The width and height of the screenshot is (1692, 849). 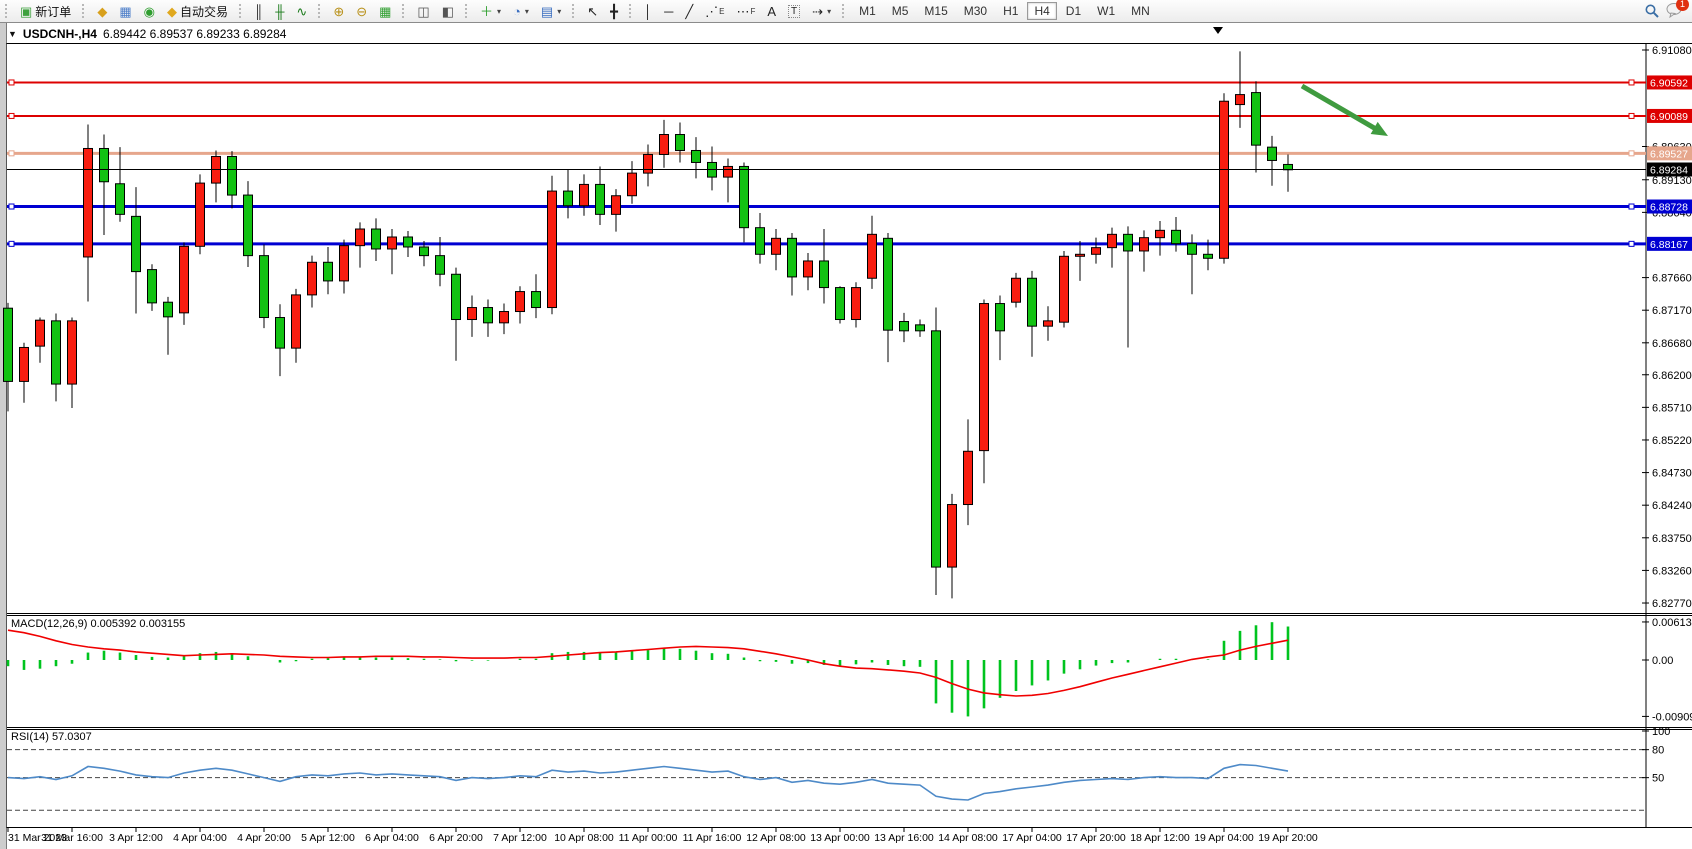 I want to click on timeframe-m1: M1, so click(x=867, y=11).